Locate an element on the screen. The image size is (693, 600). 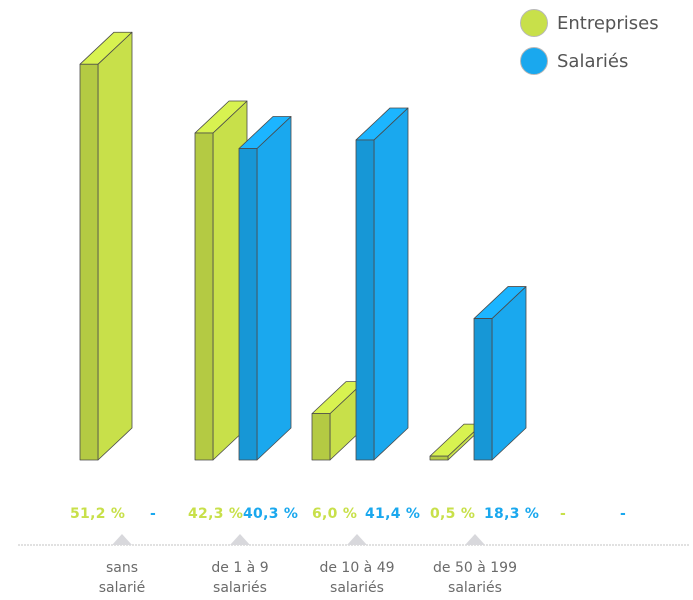
value-label-entreprises-0: 51,2 % is located at coordinates (98, 514).